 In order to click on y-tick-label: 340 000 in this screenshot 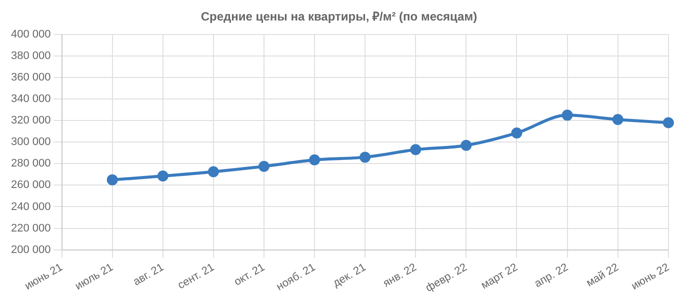, I will do `click(30, 99)`.